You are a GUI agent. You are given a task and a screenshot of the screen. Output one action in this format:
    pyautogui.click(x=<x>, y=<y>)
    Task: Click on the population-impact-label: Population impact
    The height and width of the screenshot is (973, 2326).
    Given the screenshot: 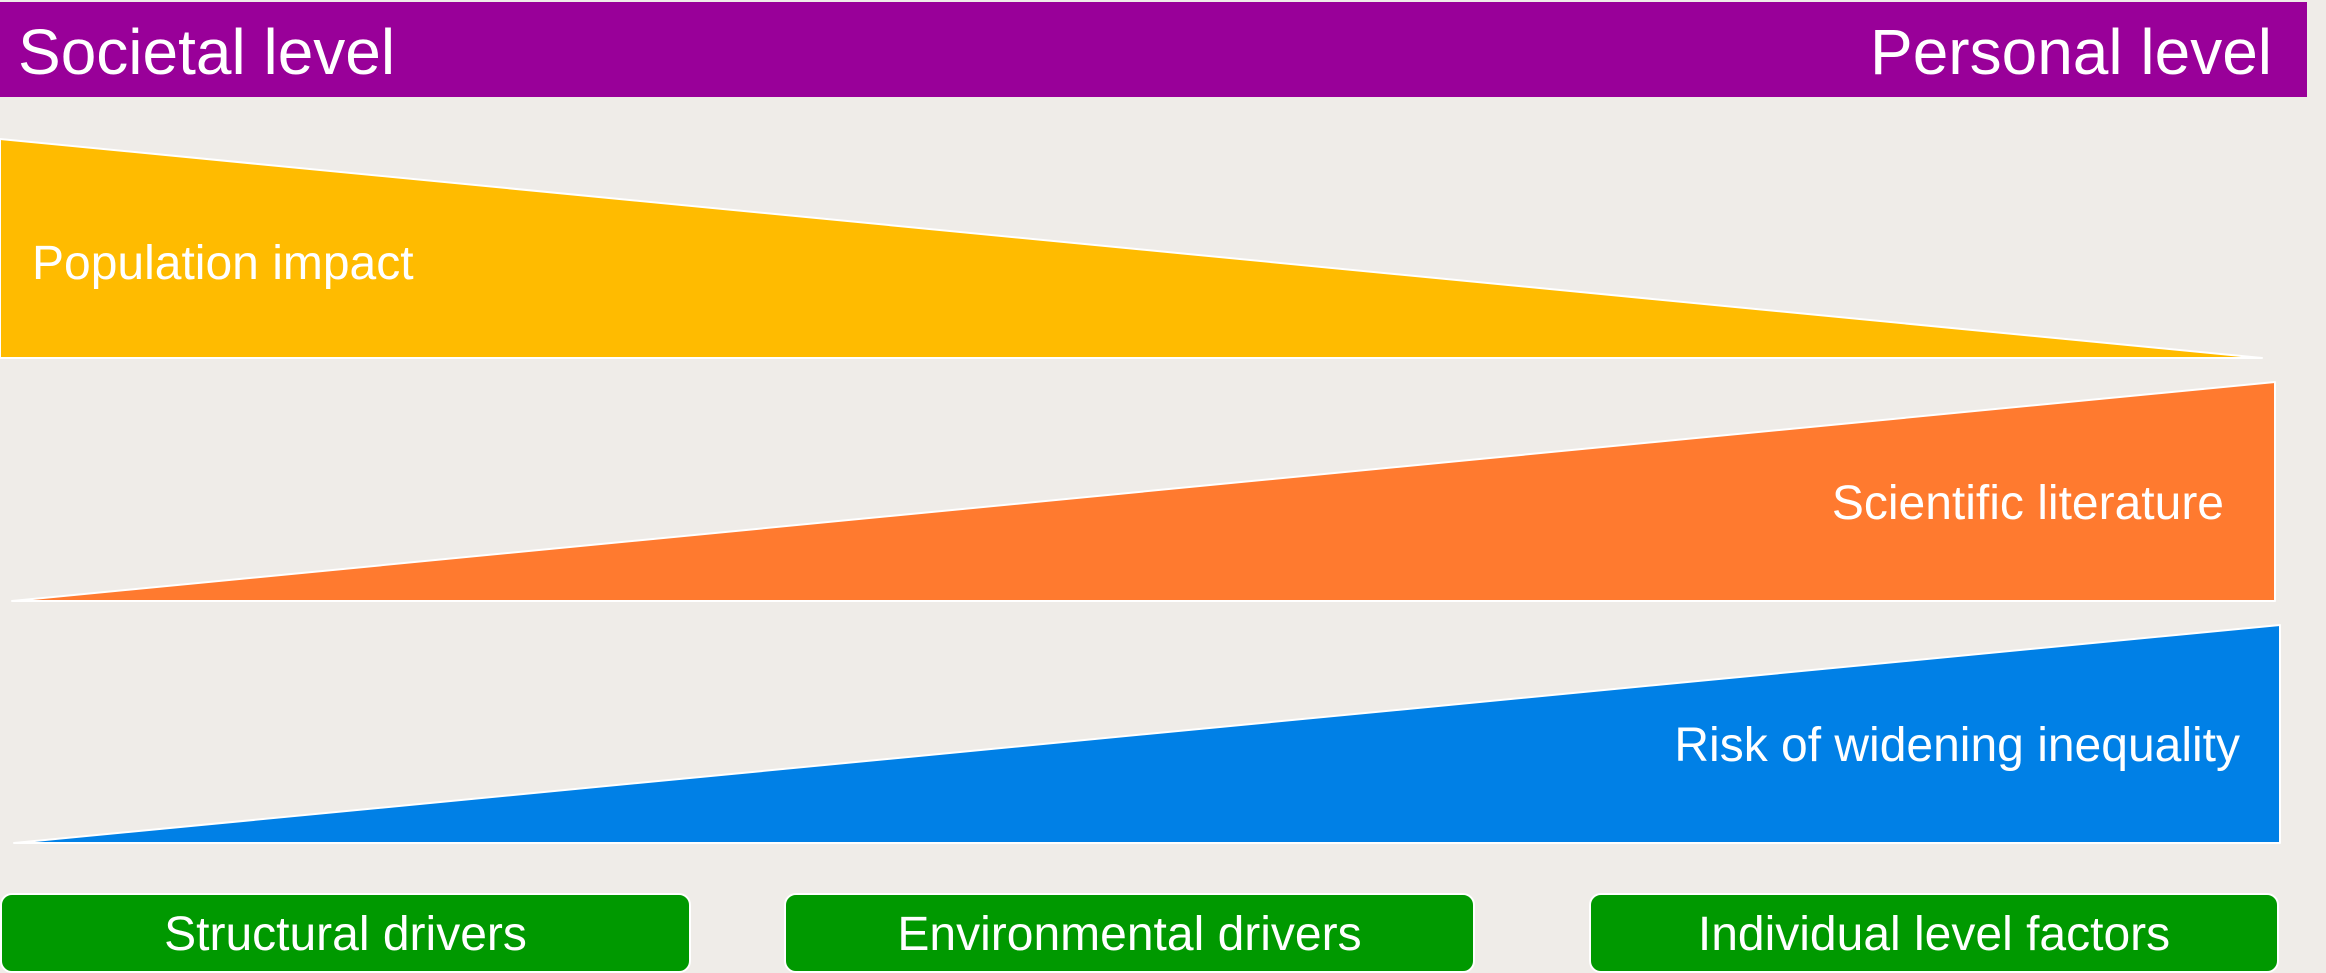 What is the action you would take?
    pyautogui.click(x=223, y=263)
    